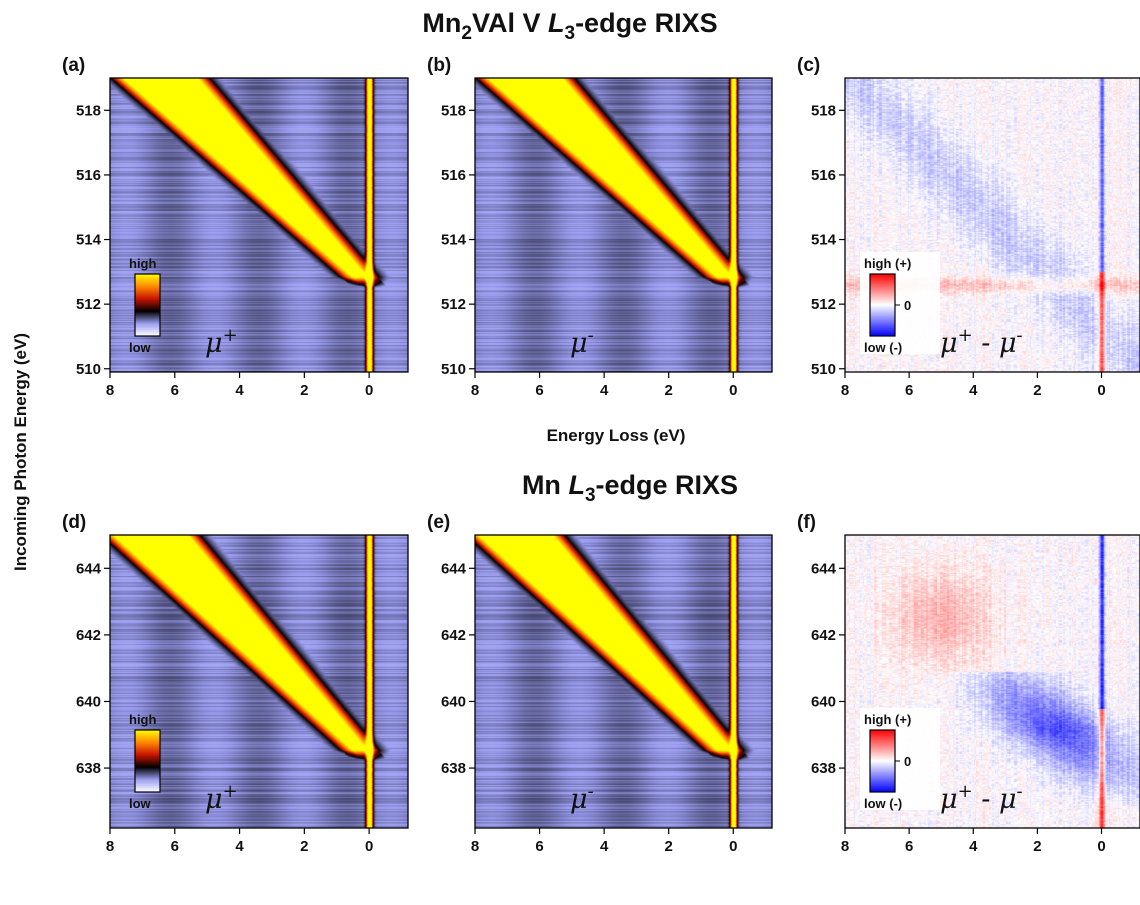 The image size is (1140, 905). What do you see at coordinates (259, 225) in the screenshot?
I see `panel-frame-a` at bounding box center [259, 225].